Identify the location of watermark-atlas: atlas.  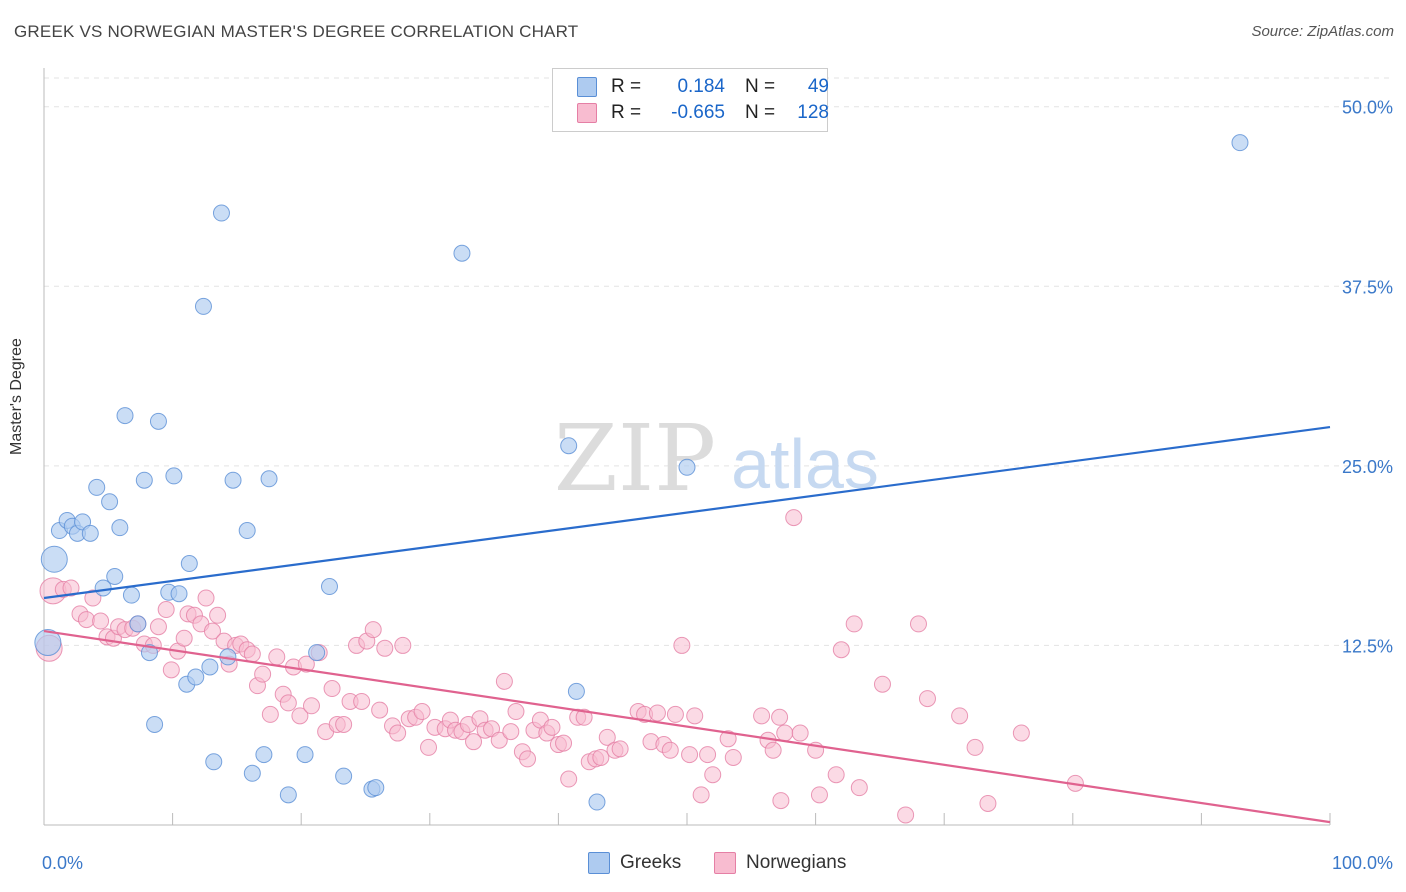
(805, 464).